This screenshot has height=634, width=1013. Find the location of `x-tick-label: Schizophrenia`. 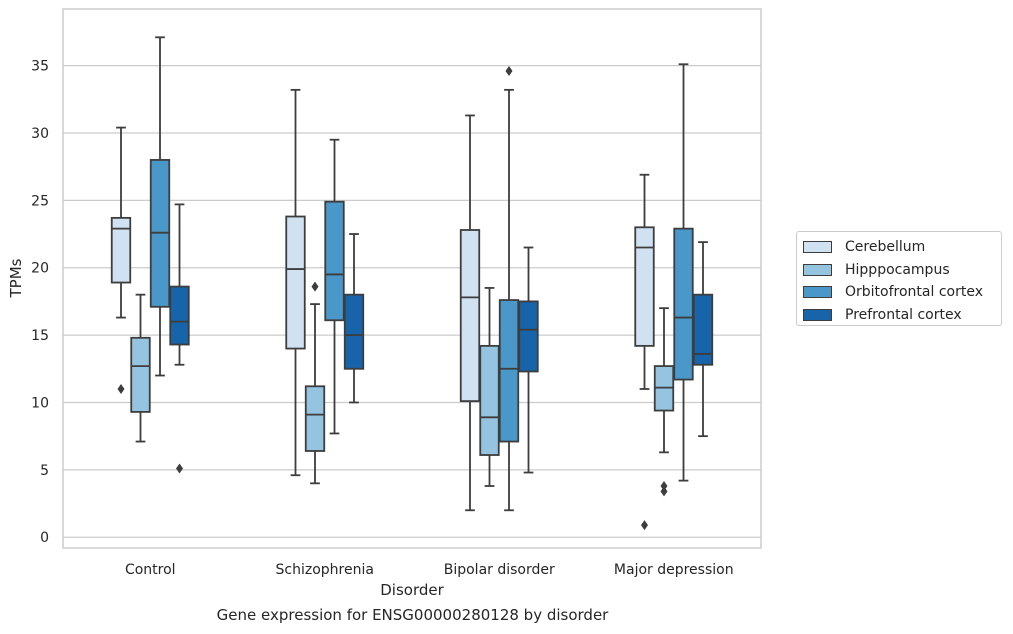

x-tick-label: Schizophrenia is located at coordinates (325, 570).